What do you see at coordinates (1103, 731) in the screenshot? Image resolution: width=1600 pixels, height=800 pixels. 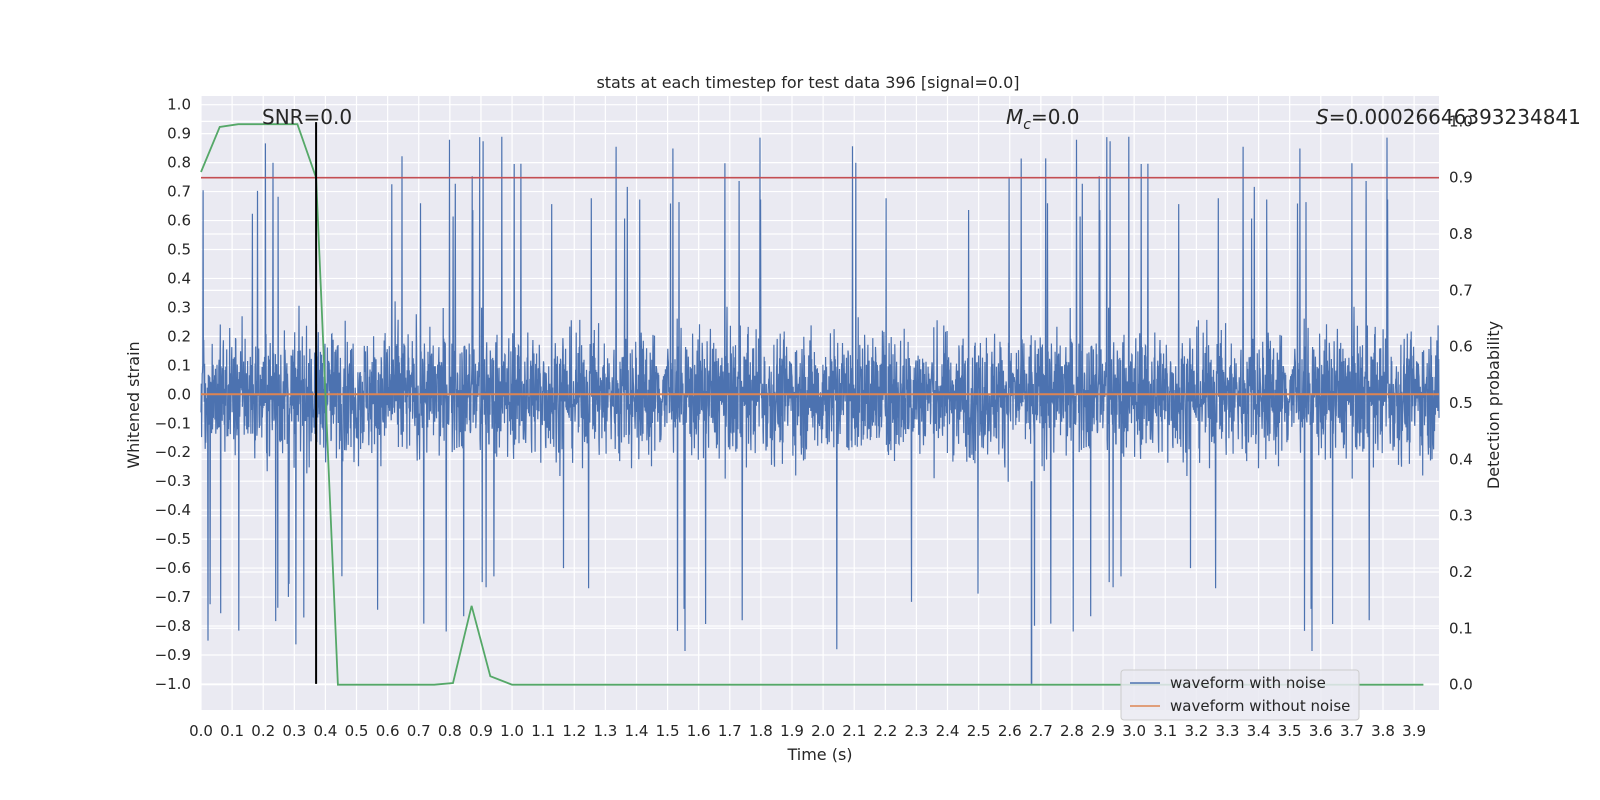 I see `x-tick-label: 2.9` at bounding box center [1103, 731].